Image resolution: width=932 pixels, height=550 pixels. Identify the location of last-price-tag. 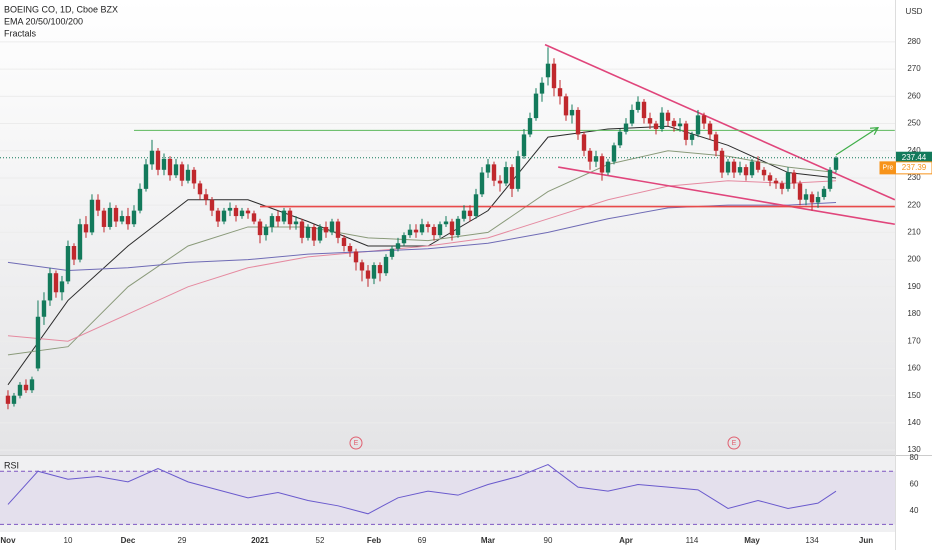
(914, 157).